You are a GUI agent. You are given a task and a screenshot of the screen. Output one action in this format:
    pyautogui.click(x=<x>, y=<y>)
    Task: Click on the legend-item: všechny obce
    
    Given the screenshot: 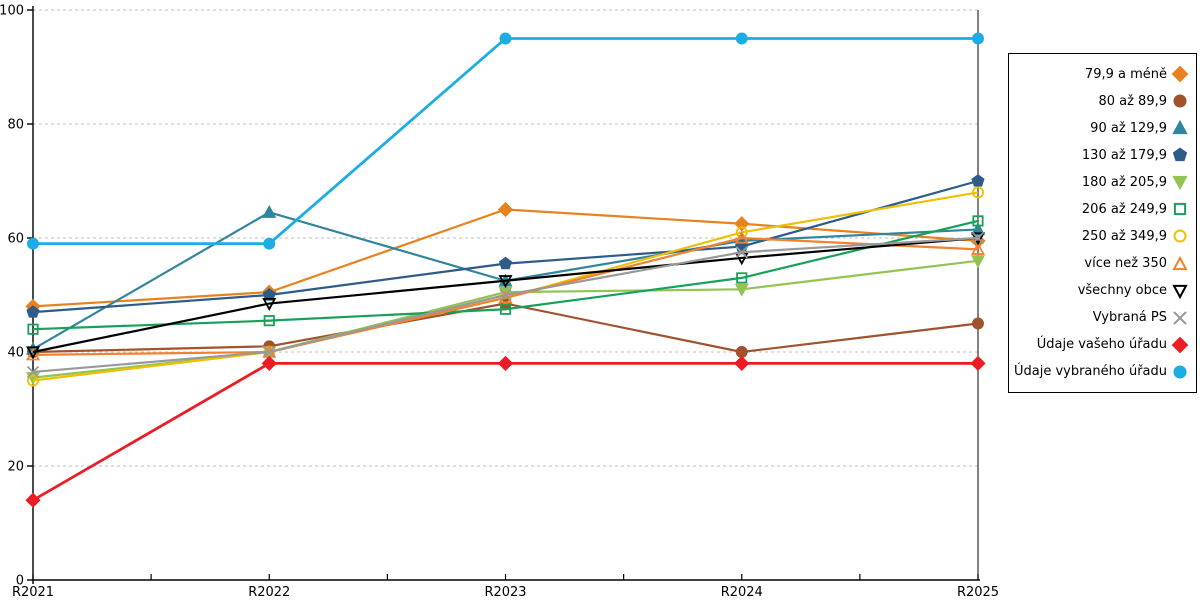 What is the action you would take?
    pyautogui.click(x=1102, y=291)
    